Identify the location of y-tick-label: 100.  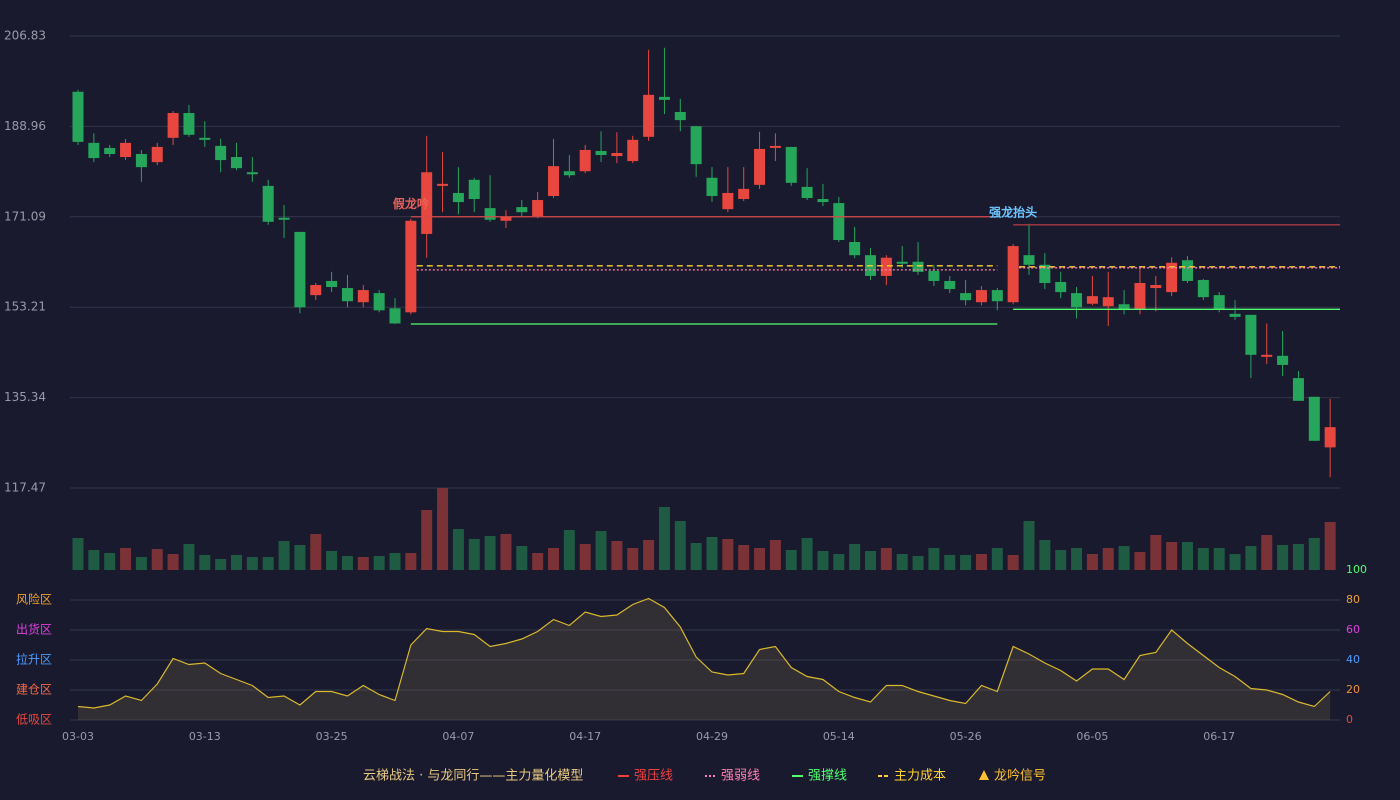
(1356, 569).